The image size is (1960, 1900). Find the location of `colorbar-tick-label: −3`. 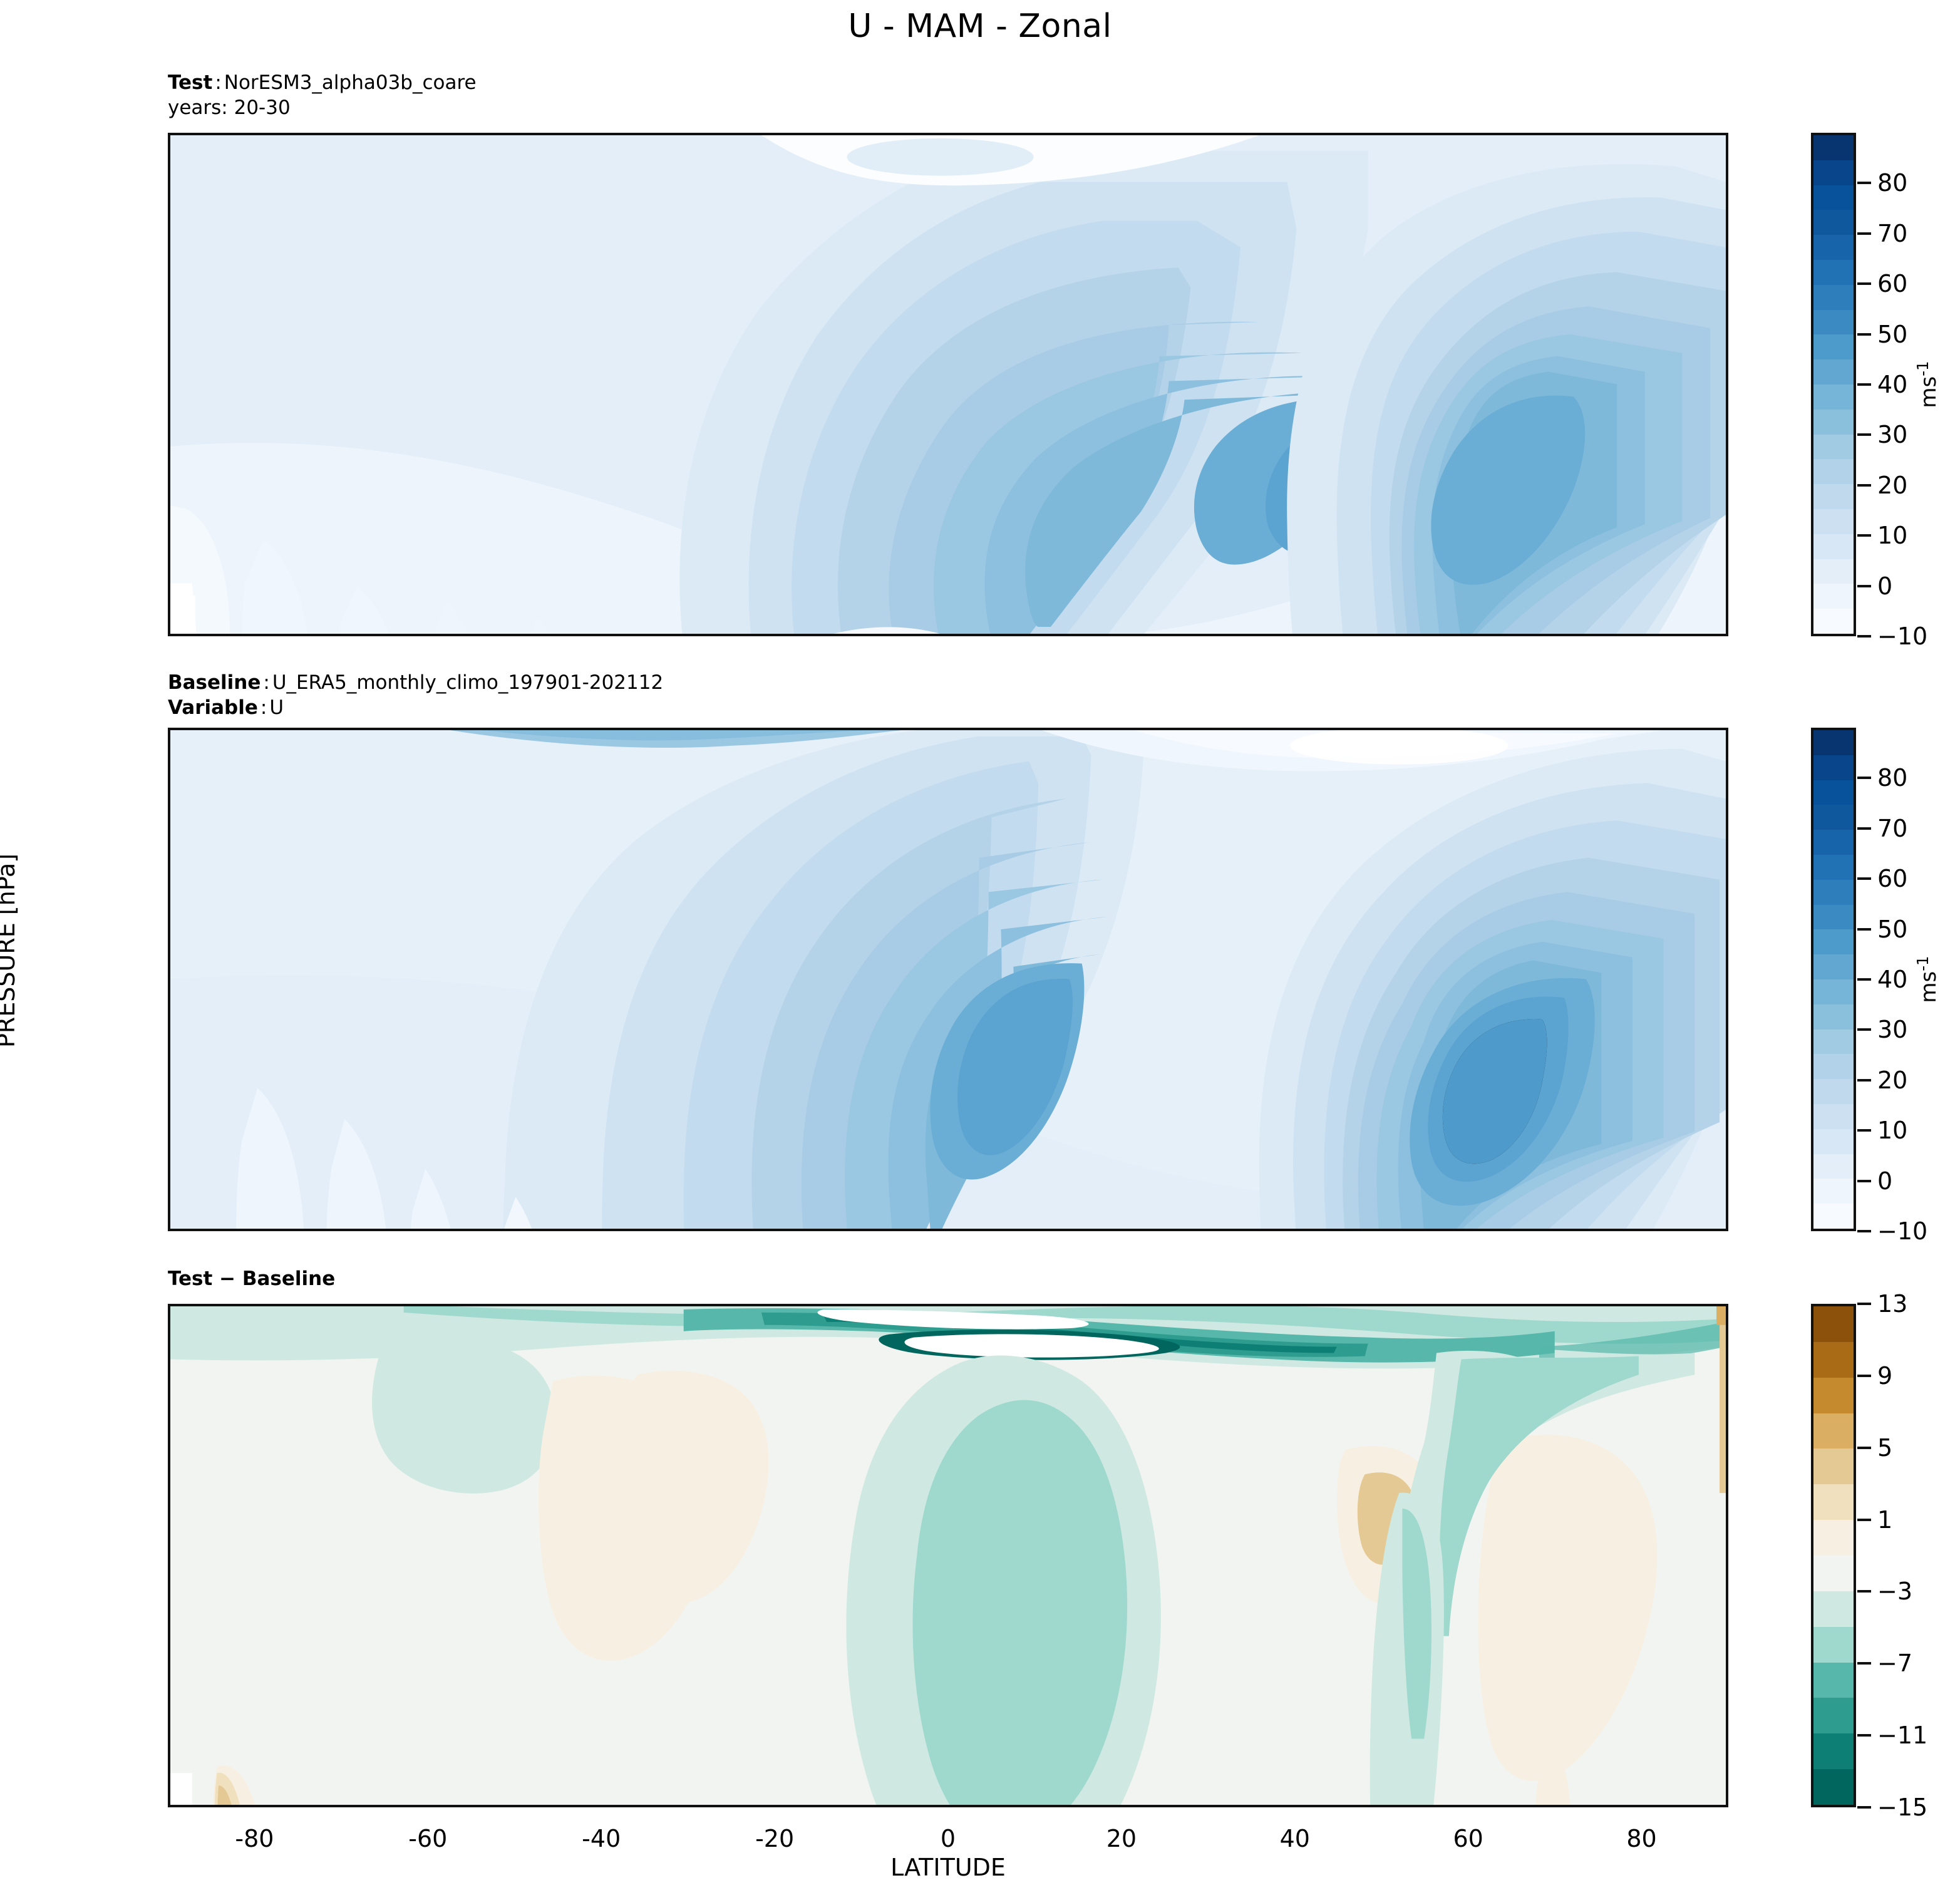

colorbar-tick-label: −3 is located at coordinates (1895, 1591).